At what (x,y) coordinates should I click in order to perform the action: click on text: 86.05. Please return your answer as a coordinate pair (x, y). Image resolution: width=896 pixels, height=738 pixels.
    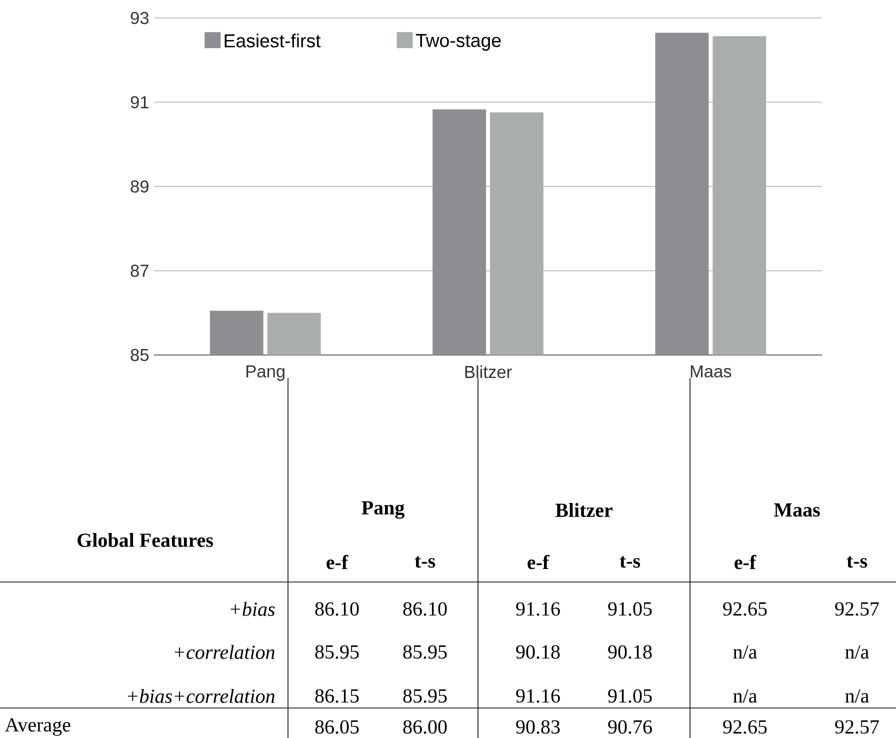
    Looking at the image, I should click on (337, 727).